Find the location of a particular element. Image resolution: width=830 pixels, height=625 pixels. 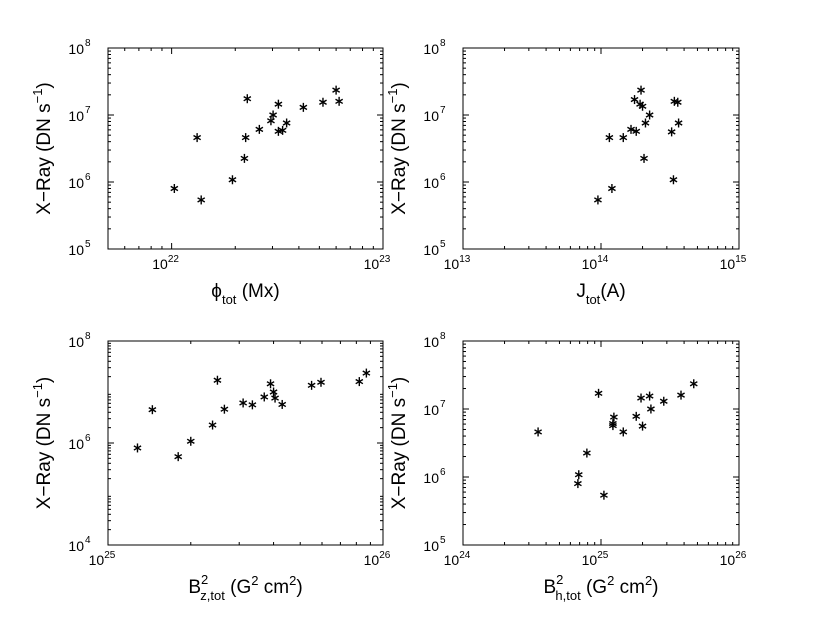

x-axis-label: B2 z,tot (G2 cm2) is located at coordinates (245, 587).